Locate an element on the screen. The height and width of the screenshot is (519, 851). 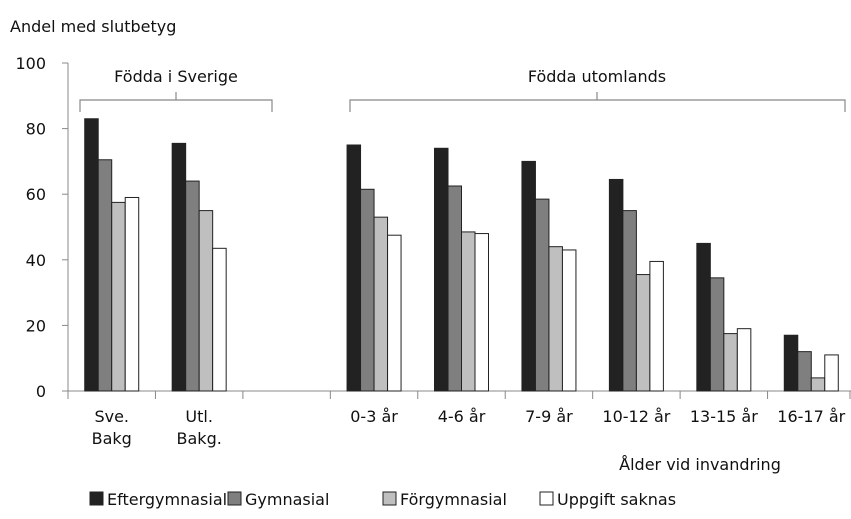
x-tick-label: 13-15 år is located at coordinates (724, 416).